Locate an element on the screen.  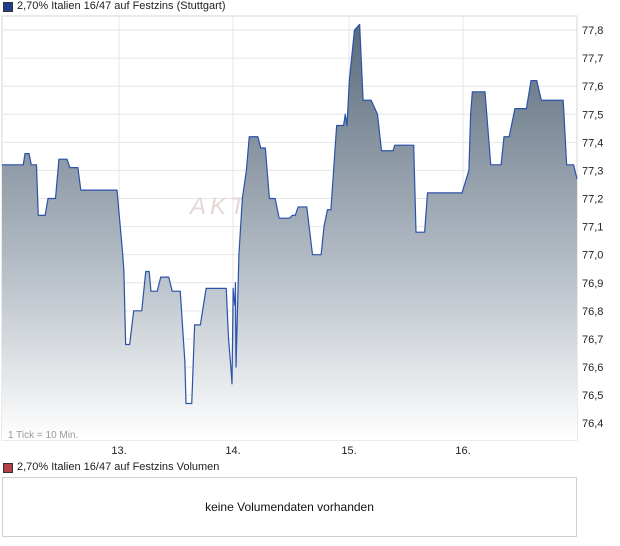
volume-legend-swatch is located at coordinates (8, 467).